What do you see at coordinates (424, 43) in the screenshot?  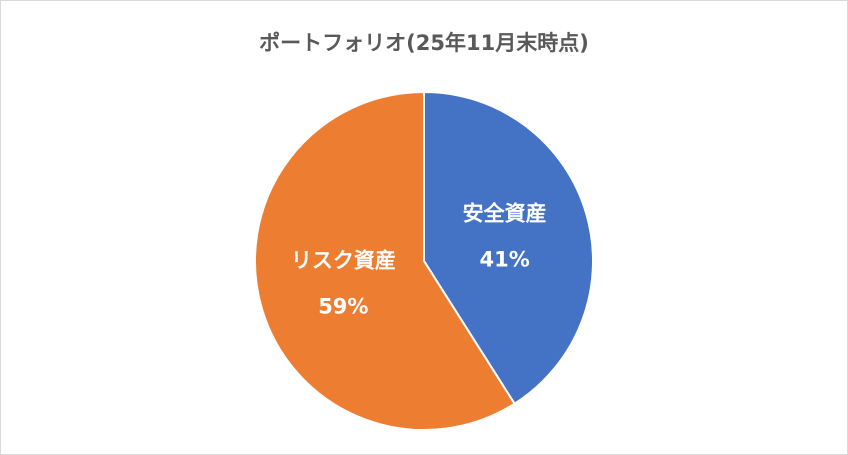 I see `chart-title: ポートフォリオ(25年11月末時点)` at bounding box center [424, 43].